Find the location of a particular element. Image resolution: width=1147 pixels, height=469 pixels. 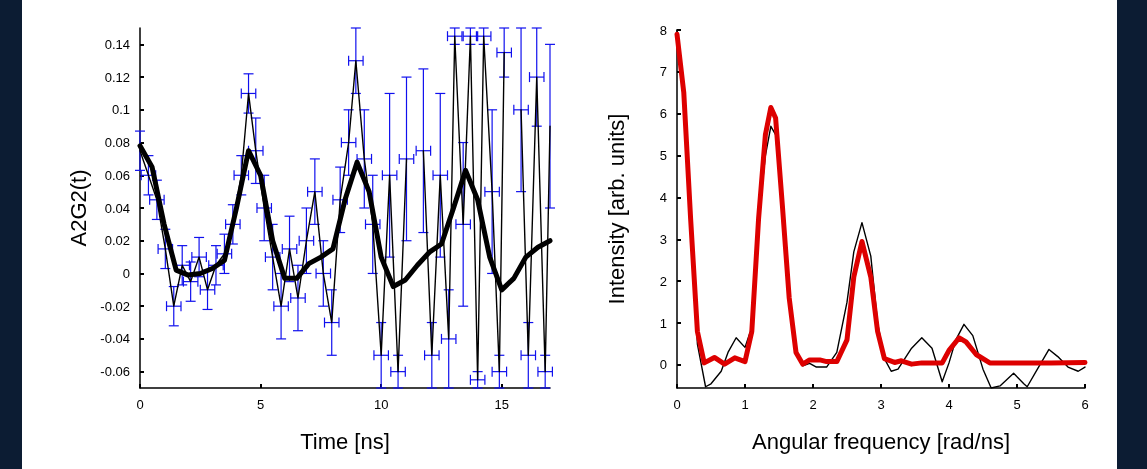

x-tick-label: 4 is located at coordinates (949, 404).